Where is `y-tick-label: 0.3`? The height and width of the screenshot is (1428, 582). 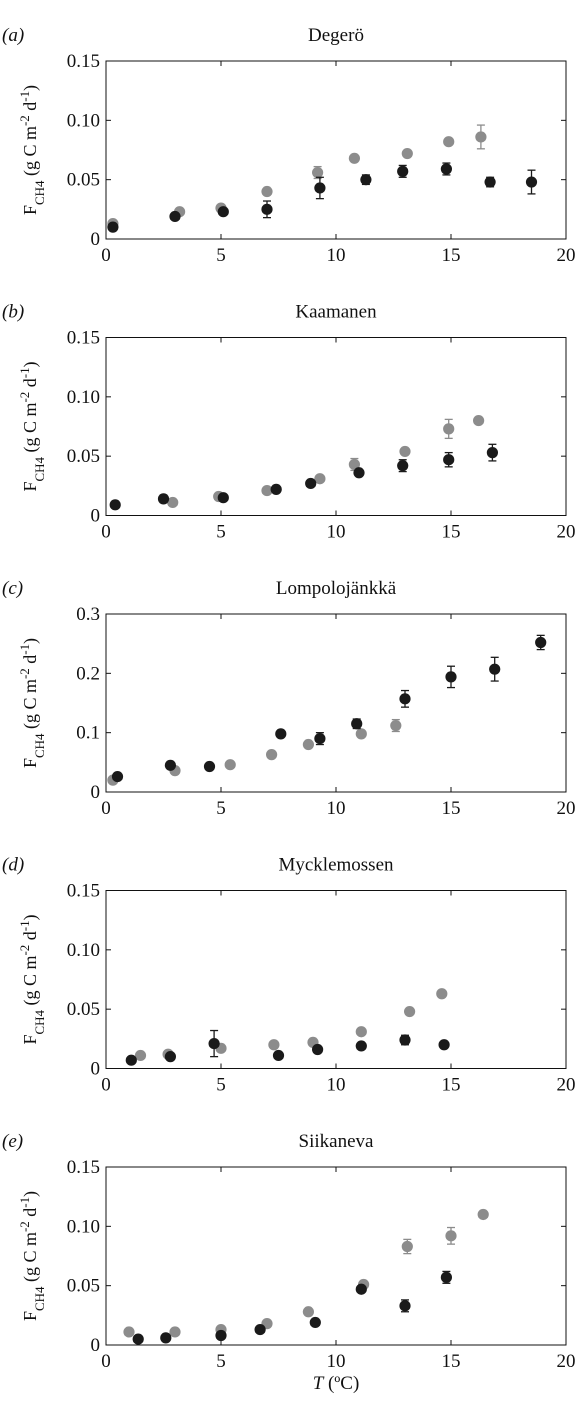 y-tick-label: 0.3 is located at coordinates (88, 614).